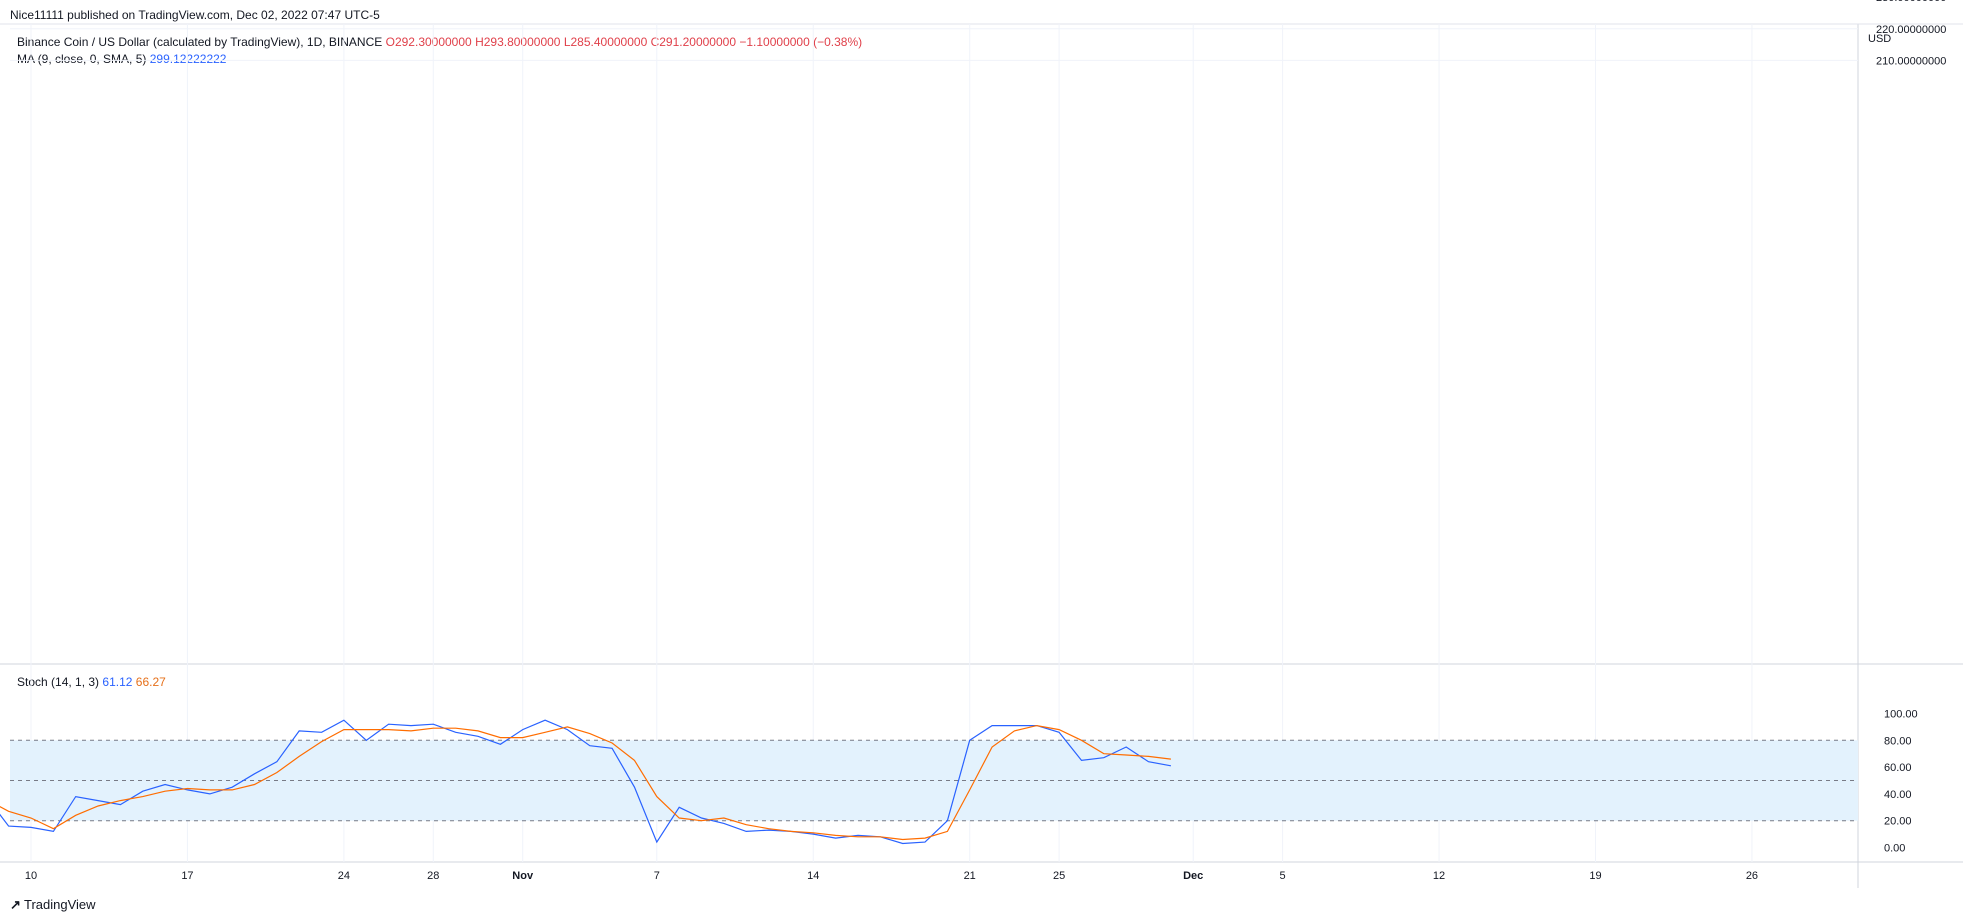 The width and height of the screenshot is (1963, 924). What do you see at coordinates (1898, 795) in the screenshot?
I see `stoch-tick-label: 40.00` at bounding box center [1898, 795].